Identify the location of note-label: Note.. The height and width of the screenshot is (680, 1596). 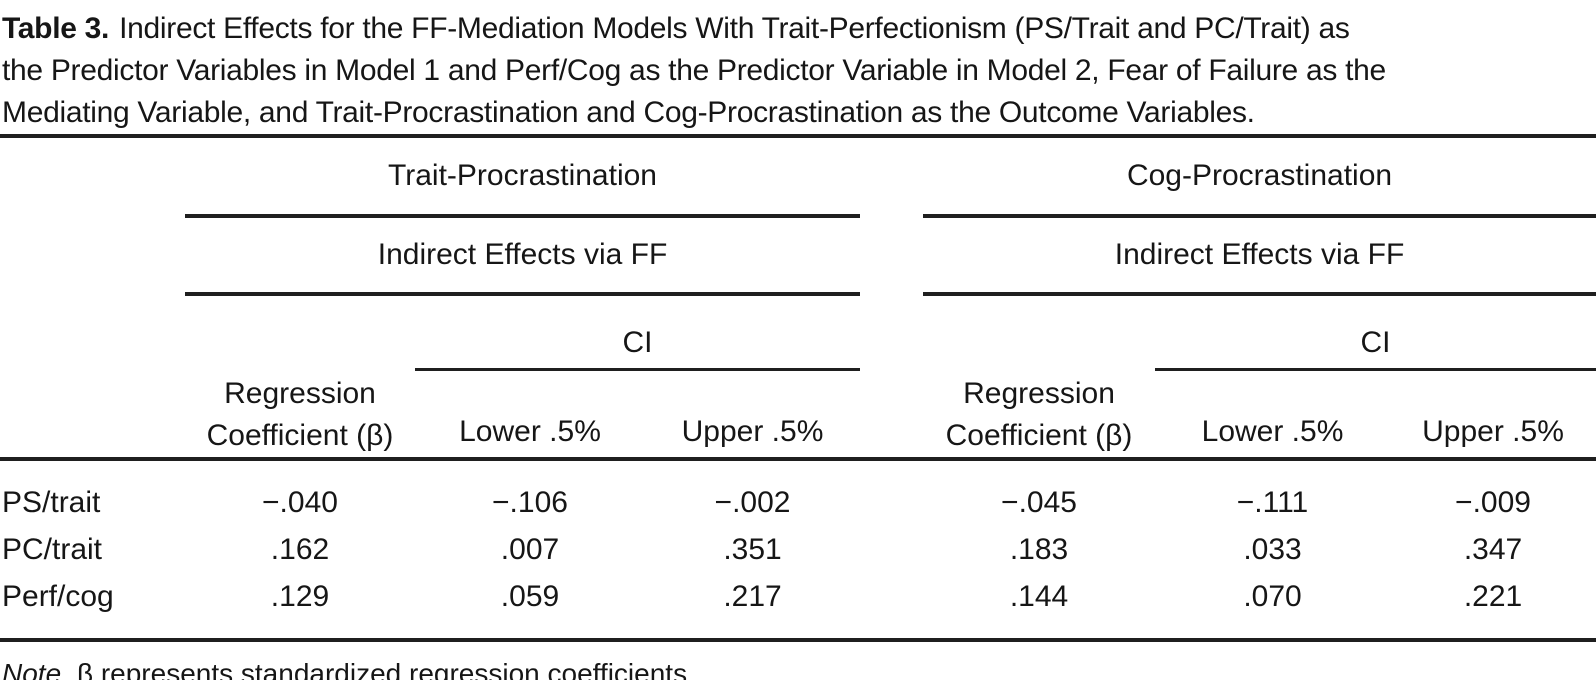
(35, 669).